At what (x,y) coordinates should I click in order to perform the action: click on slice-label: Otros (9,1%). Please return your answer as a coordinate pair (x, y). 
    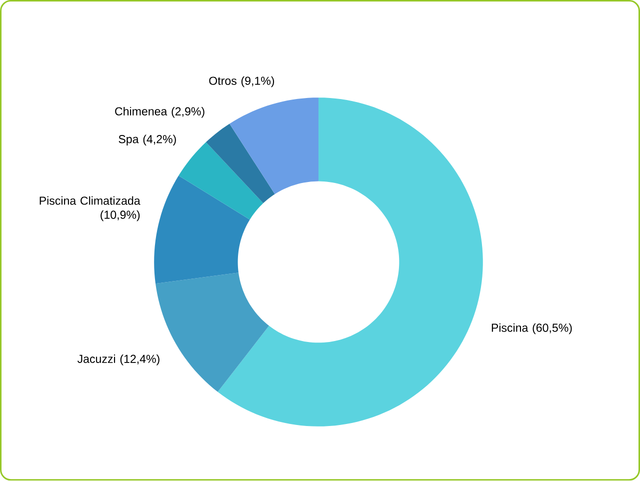
    Looking at the image, I should click on (241, 82).